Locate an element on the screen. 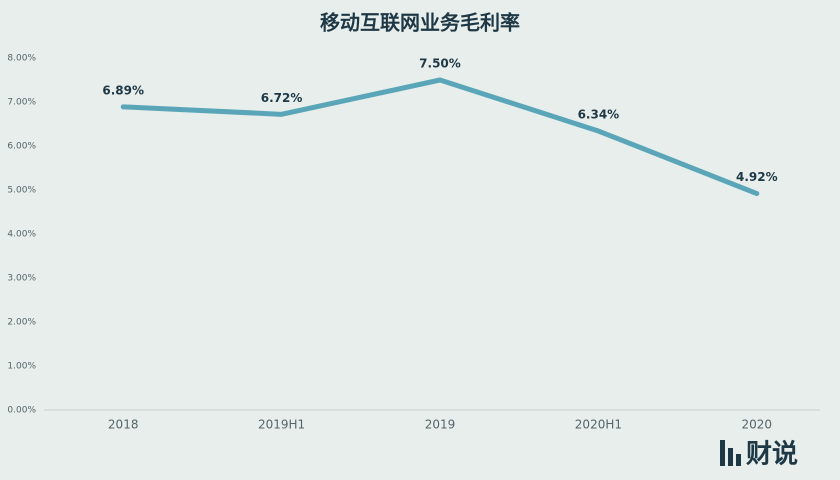 The width and height of the screenshot is (840, 480). data-label: 6.34% is located at coordinates (599, 115).